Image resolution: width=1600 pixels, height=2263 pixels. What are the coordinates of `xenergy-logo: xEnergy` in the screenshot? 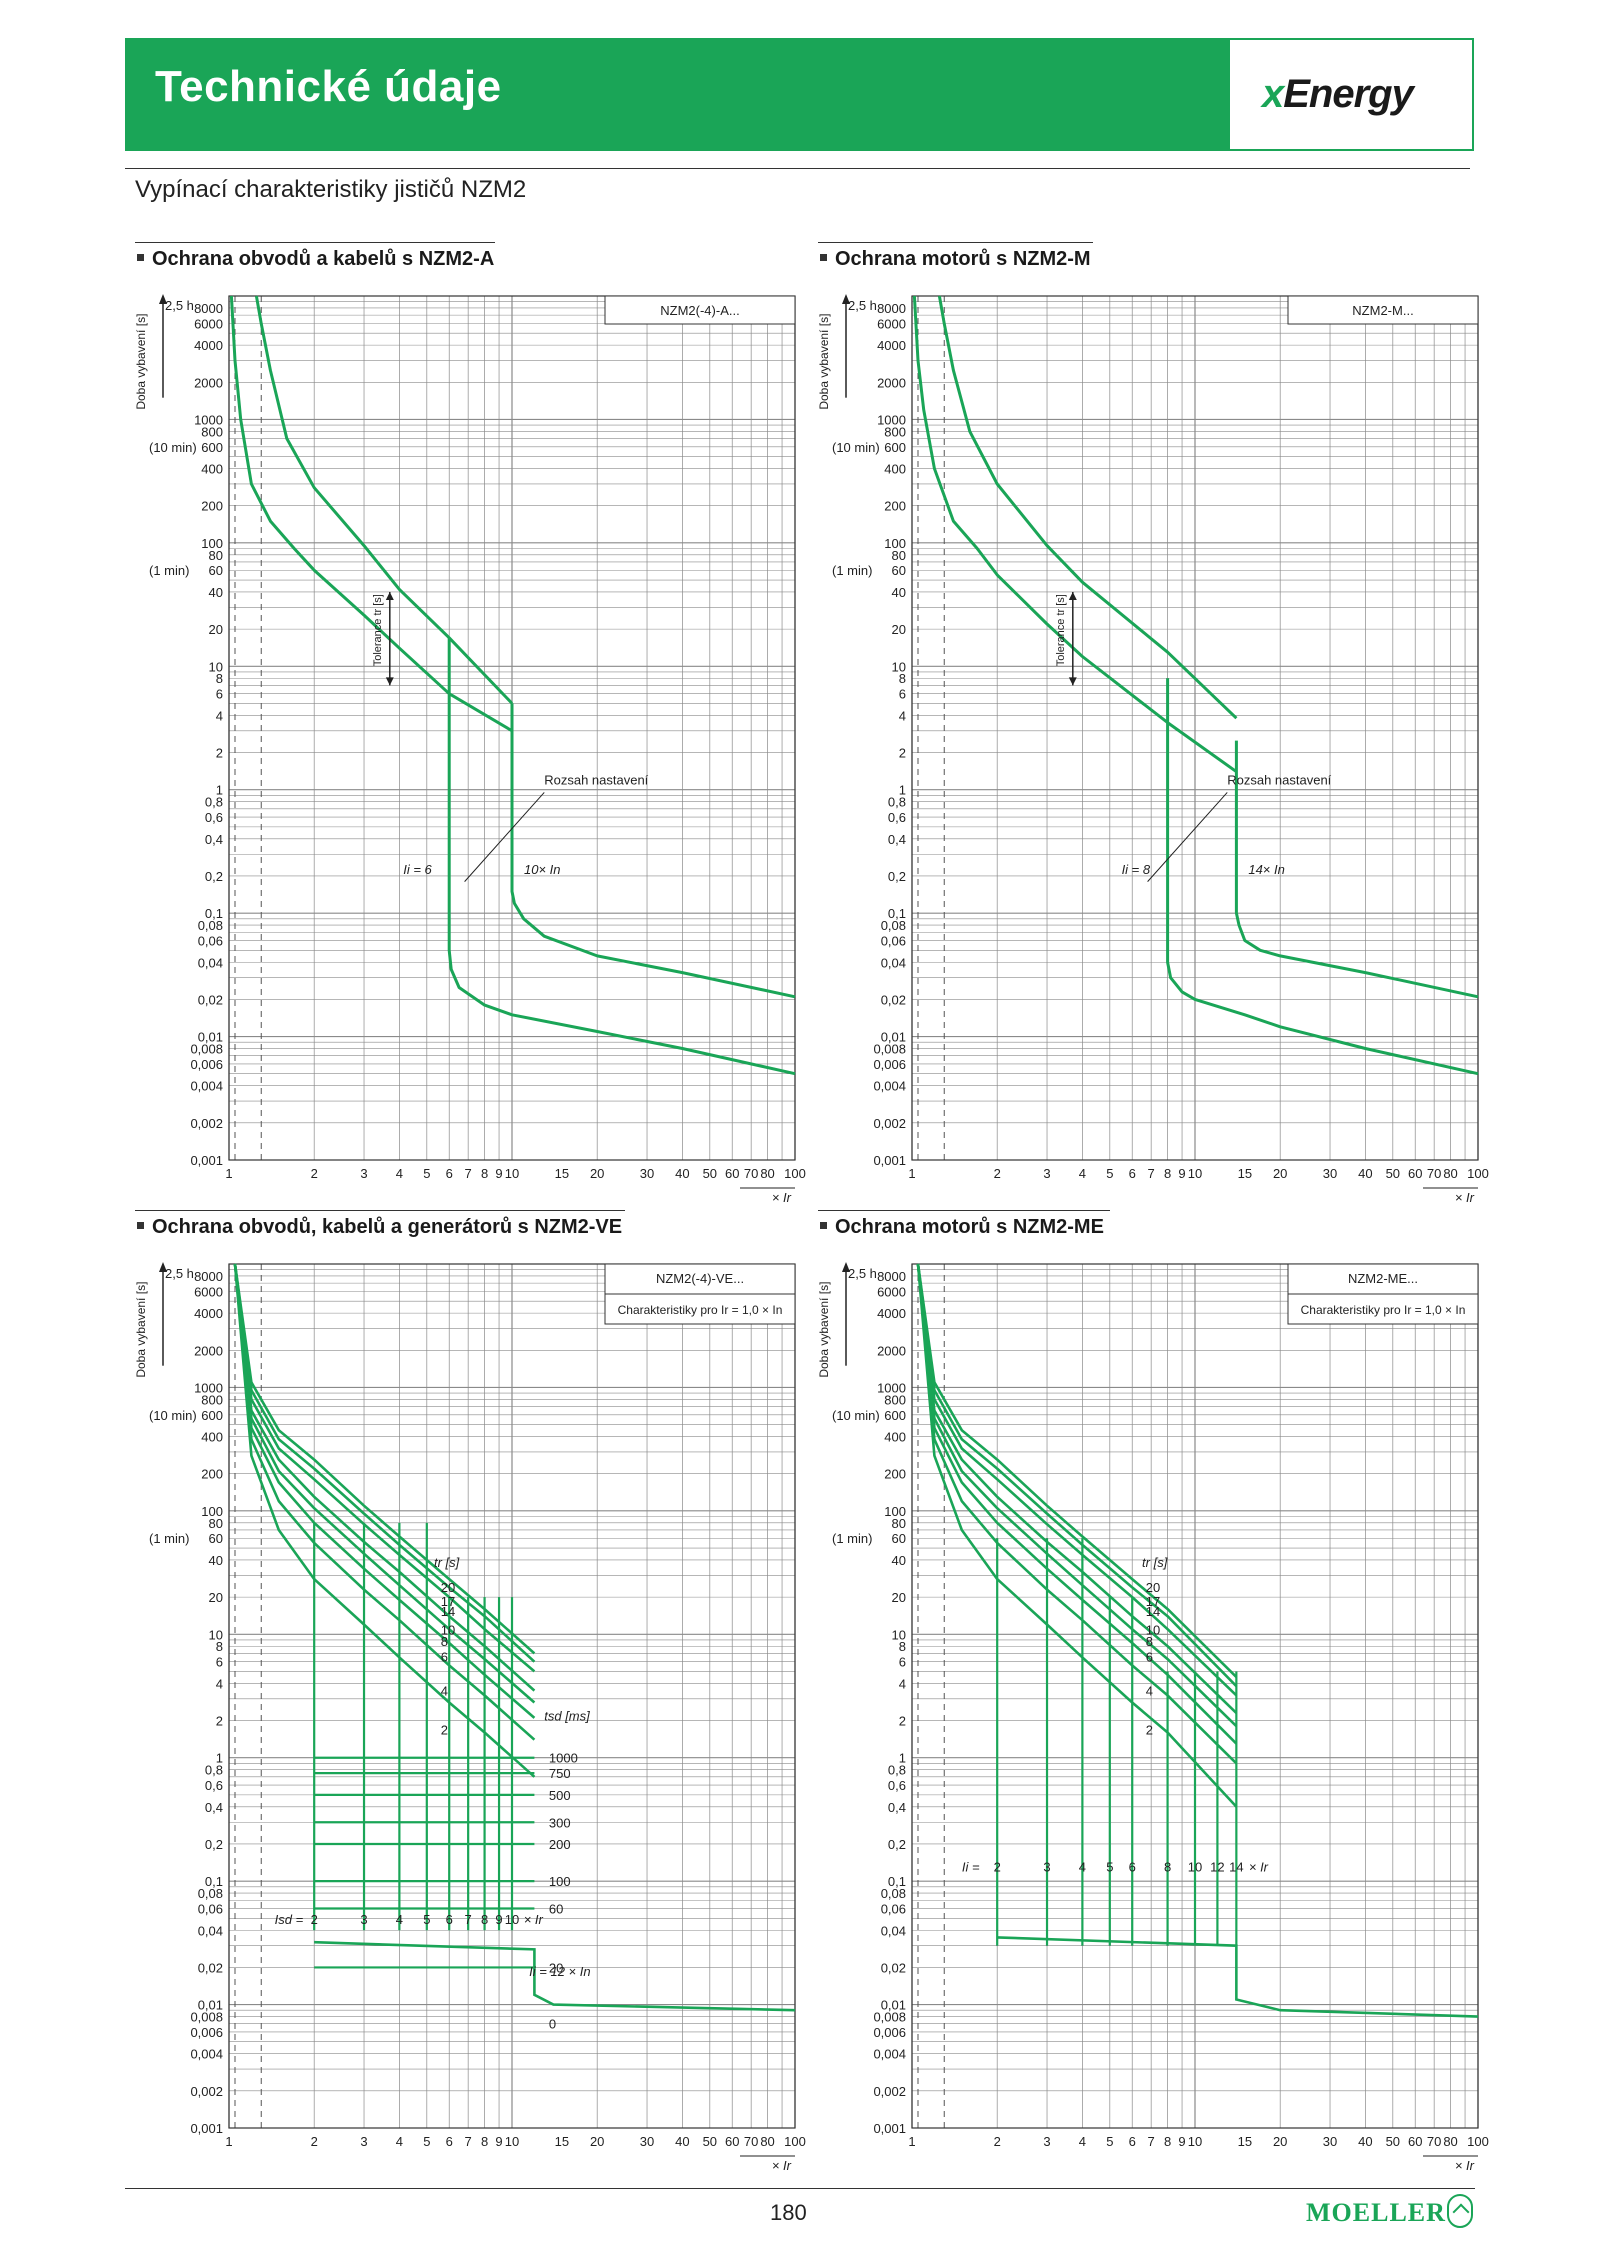 It's located at (1338, 94).